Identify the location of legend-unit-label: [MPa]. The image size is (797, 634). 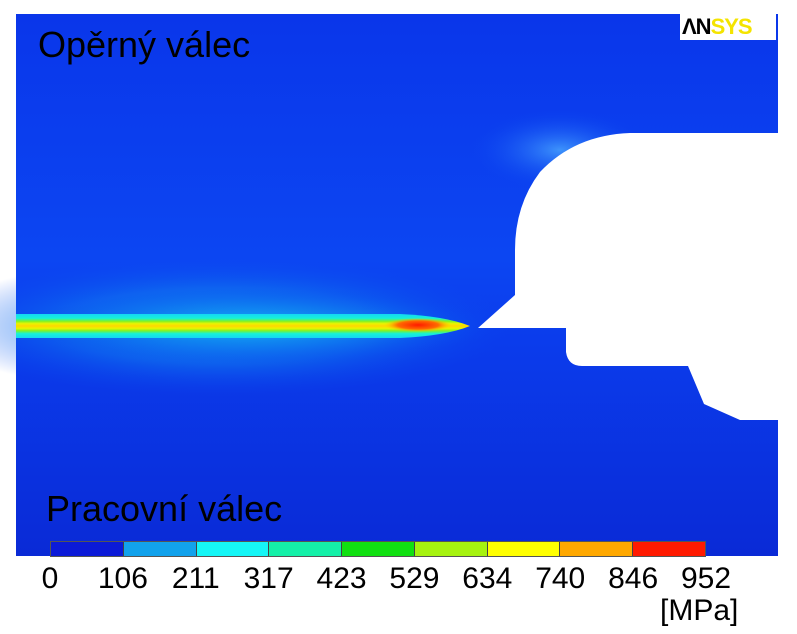
(699, 610).